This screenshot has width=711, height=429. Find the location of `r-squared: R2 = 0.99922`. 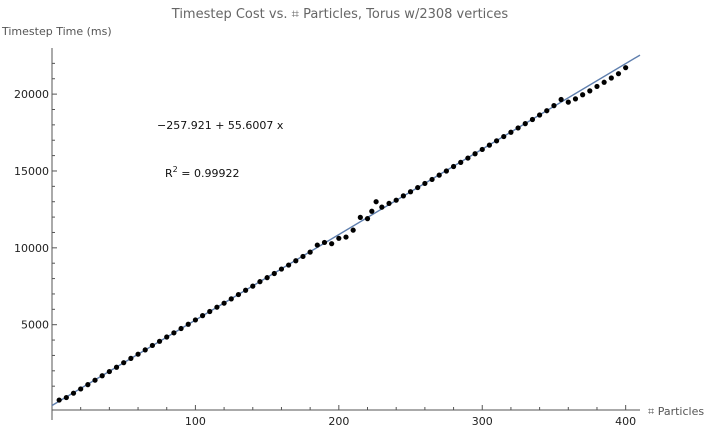

r-squared: R2 = 0.99922 is located at coordinates (202, 172).